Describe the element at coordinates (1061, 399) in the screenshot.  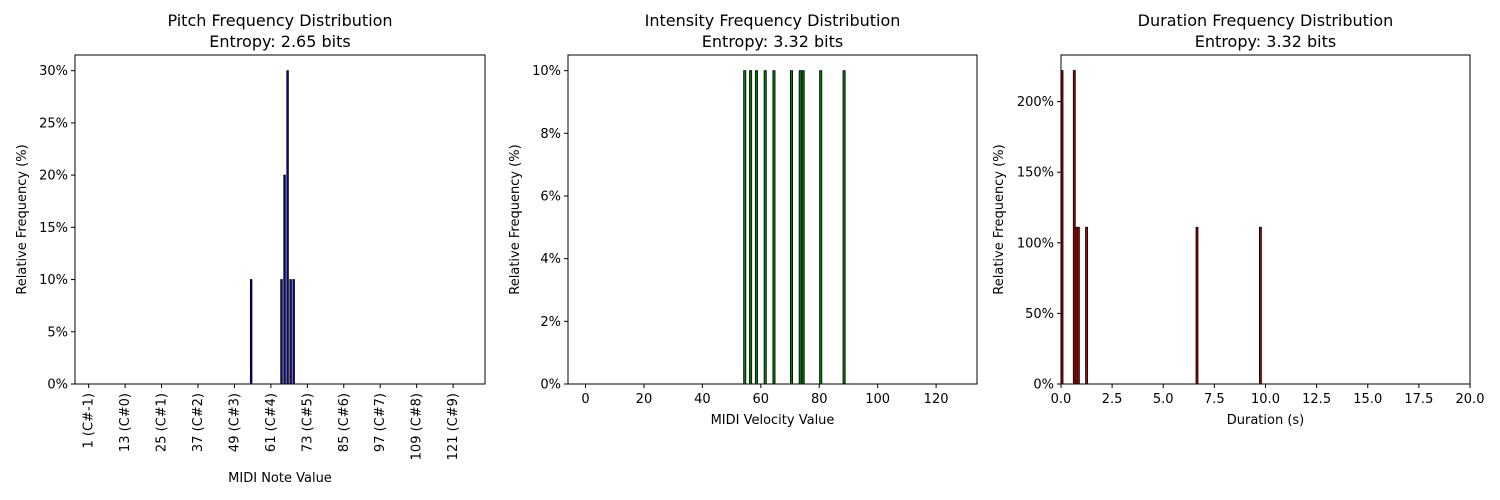
I see `x-tick-label: 0.0` at that location.